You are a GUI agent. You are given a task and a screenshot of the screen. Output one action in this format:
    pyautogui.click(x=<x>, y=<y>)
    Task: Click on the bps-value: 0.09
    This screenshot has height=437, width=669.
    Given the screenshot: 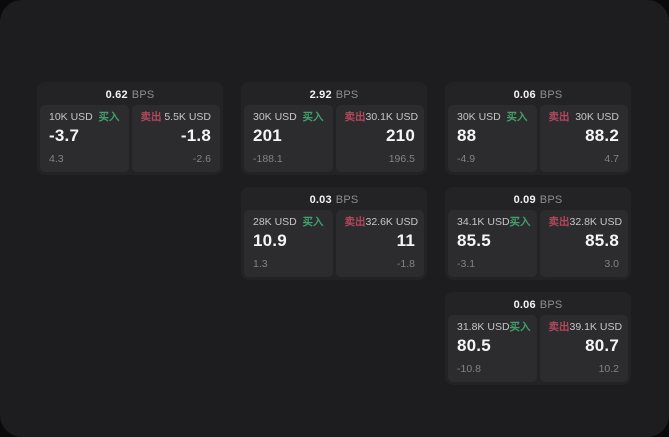 What is the action you would take?
    pyautogui.click(x=524, y=200)
    